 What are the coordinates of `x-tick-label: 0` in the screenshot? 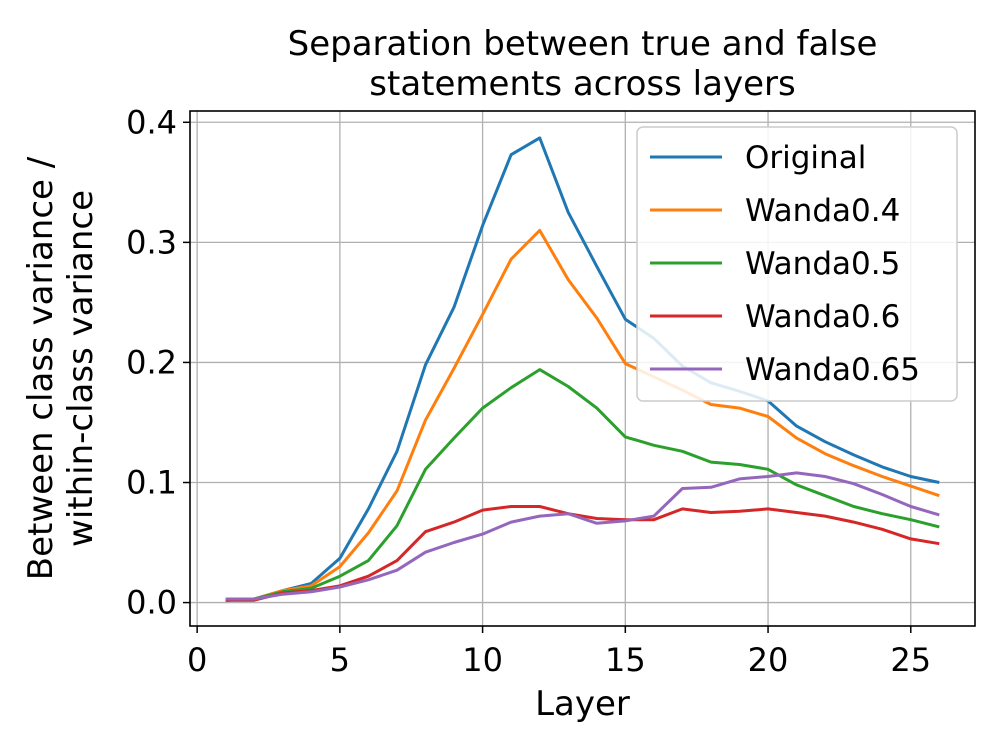 It's located at (197, 660).